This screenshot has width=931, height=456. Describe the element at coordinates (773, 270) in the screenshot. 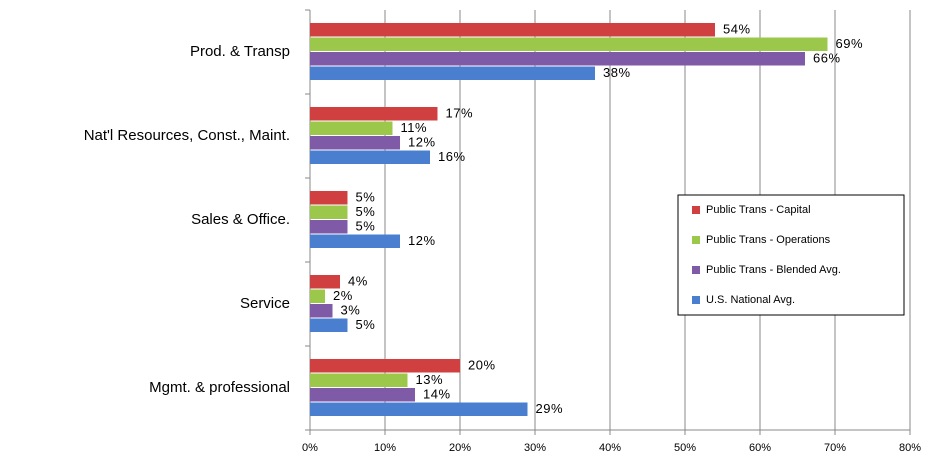

I see `legend-label: Public Trans - Blended Avg.` at that location.